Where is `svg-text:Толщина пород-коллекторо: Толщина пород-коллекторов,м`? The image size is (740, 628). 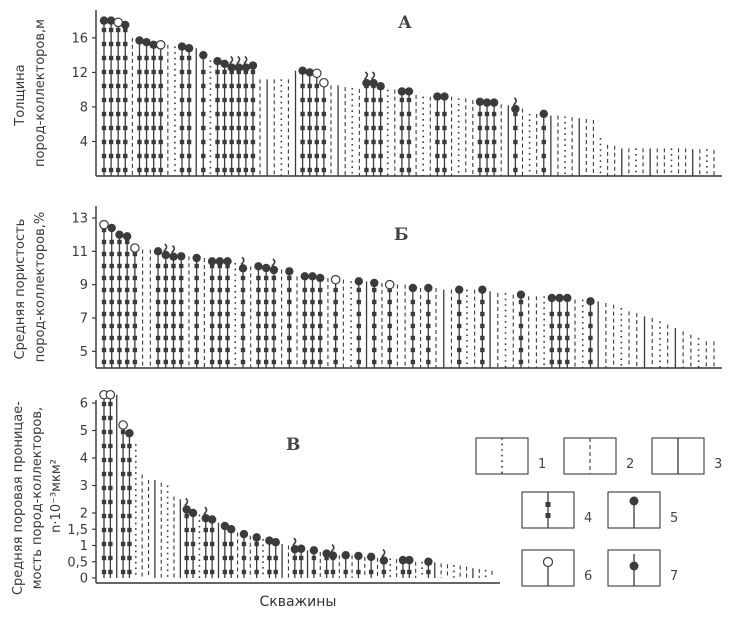
svg-text:Толщина пород-коллекторо: Толщина пород-коллекторов,м is located at coordinates (30, 93).